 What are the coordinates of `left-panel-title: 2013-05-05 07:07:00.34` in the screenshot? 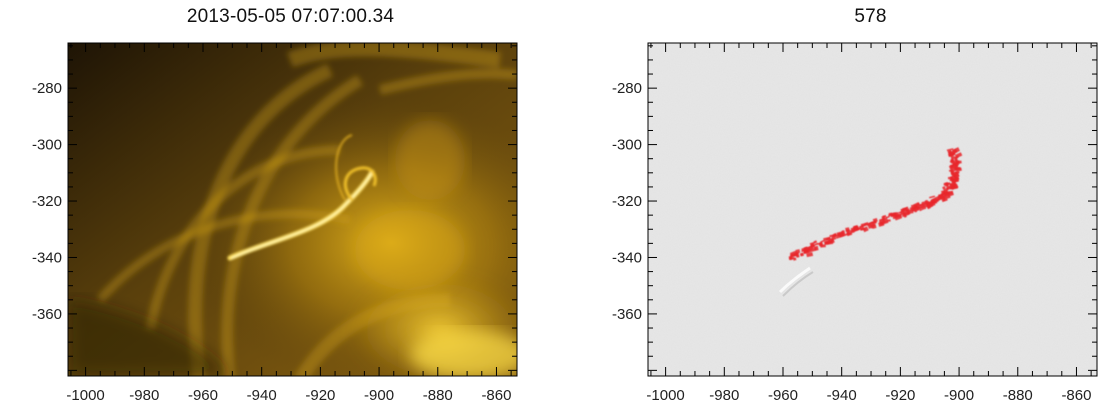 It's located at (290, 16).